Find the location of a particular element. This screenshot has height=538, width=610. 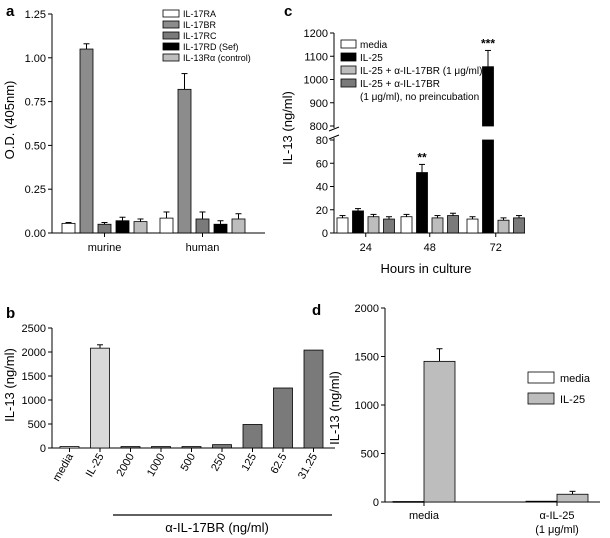

panel-b-x-tick-label: 31.25 is located at coordinates (308, 467).